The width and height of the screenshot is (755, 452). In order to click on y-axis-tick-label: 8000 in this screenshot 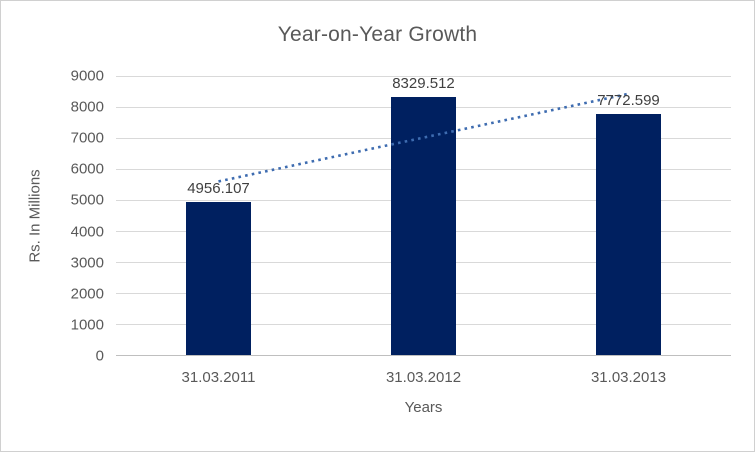, I will do `click(87, 107)`.